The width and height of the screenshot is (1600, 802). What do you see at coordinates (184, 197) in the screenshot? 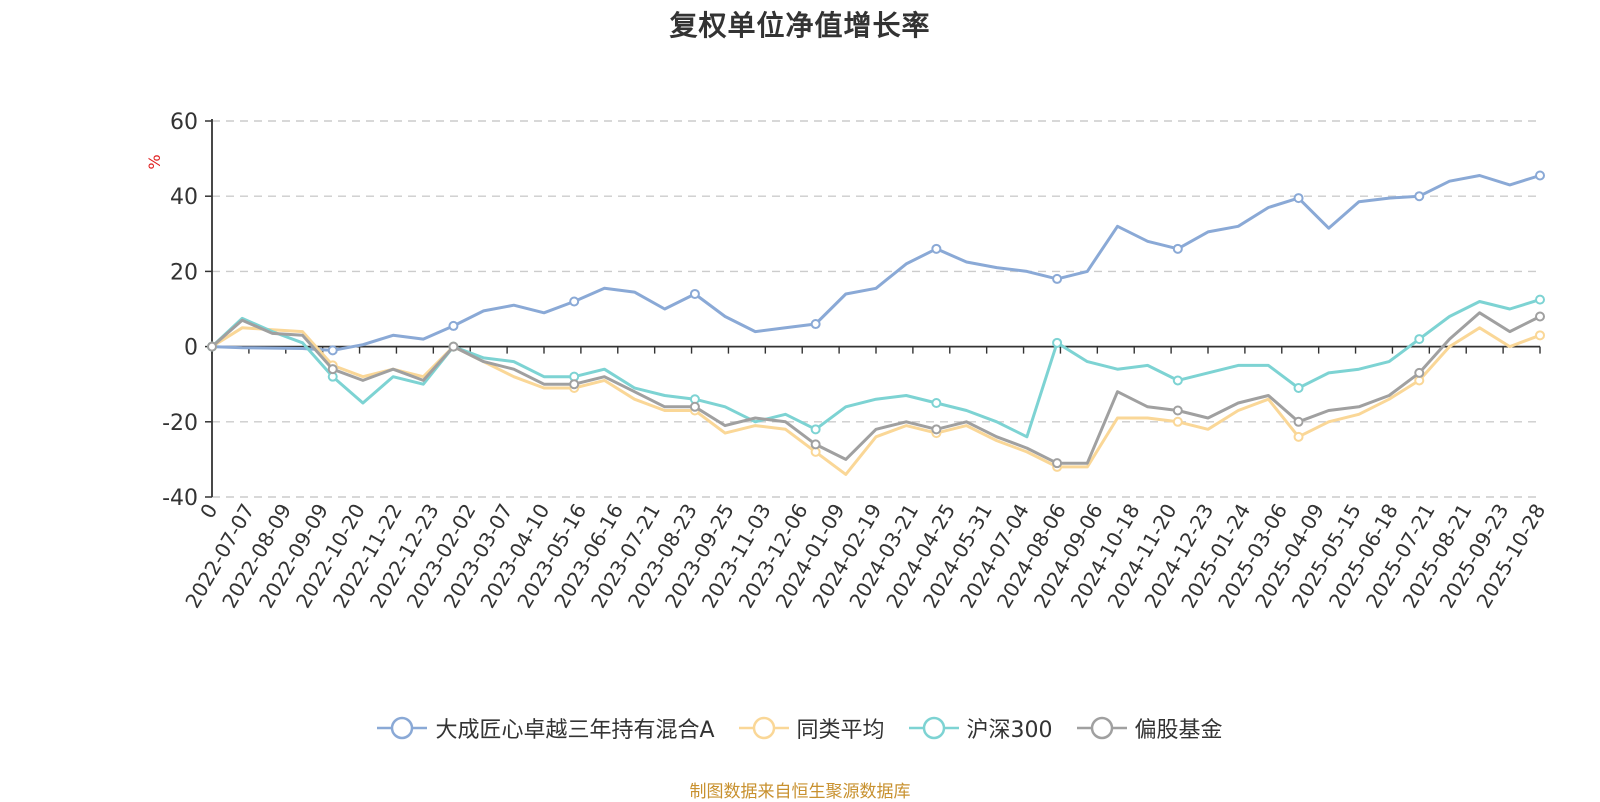
I see `y-tick-label: 40` at bounding box center [184, 197].